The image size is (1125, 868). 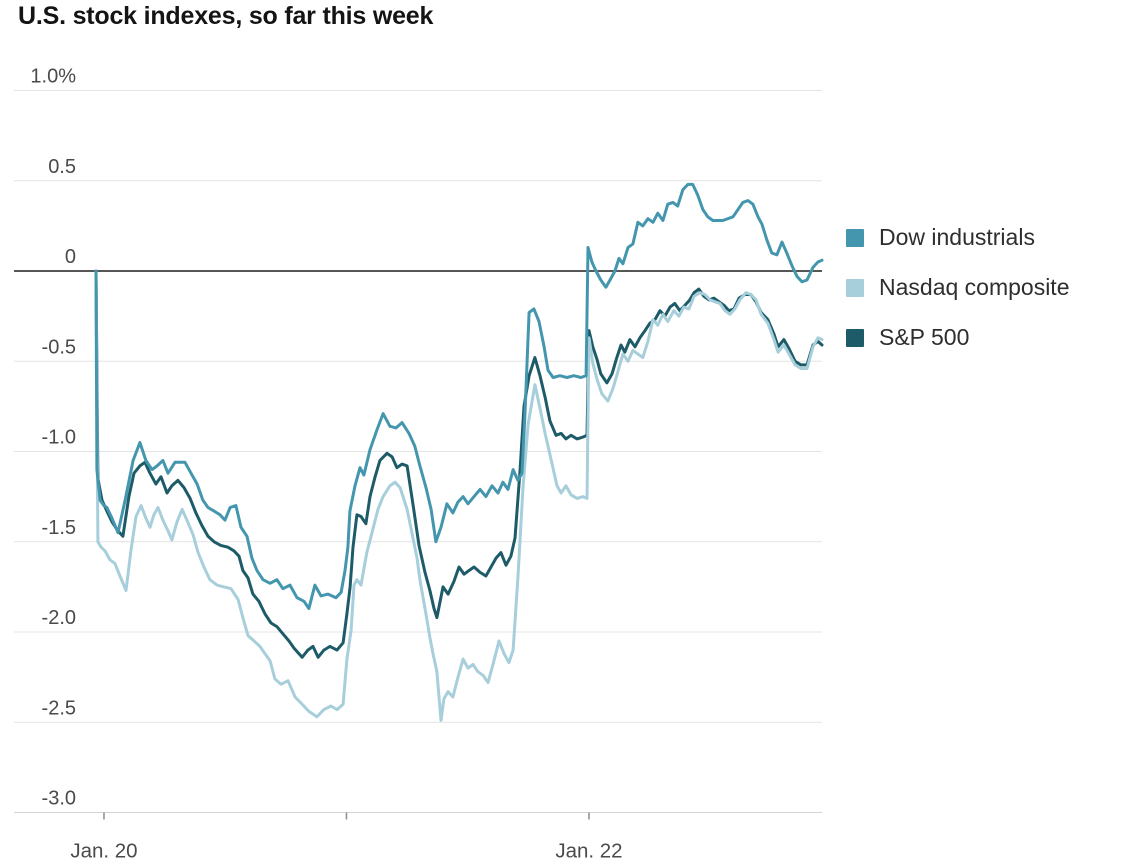 I want to click on y-axis-label: -0.5, so click(x=59, y=347).